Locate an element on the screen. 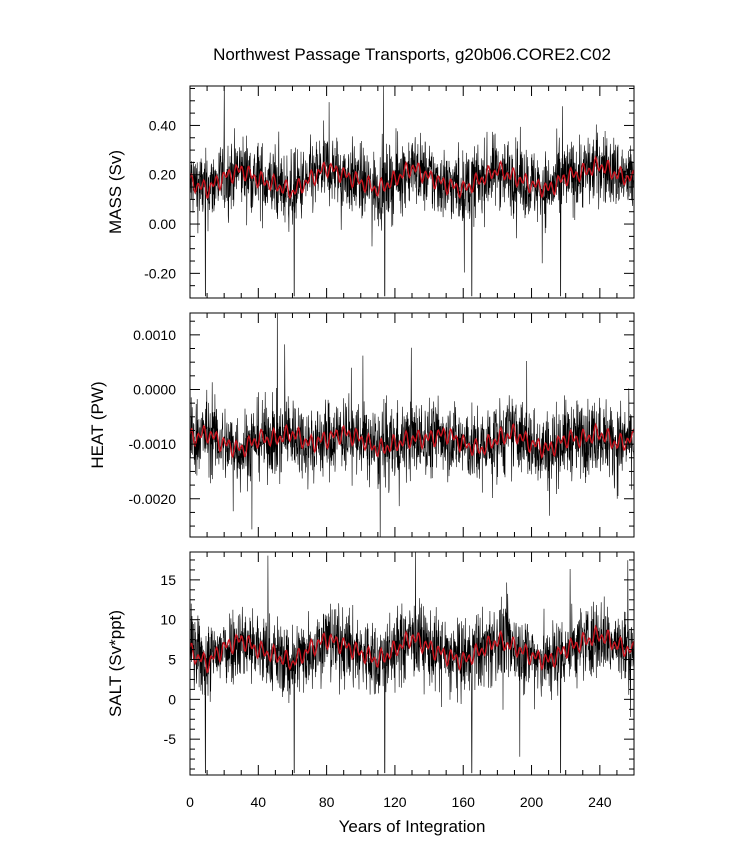  mass-smoothed-series-line is located at coordinates (412, 177).